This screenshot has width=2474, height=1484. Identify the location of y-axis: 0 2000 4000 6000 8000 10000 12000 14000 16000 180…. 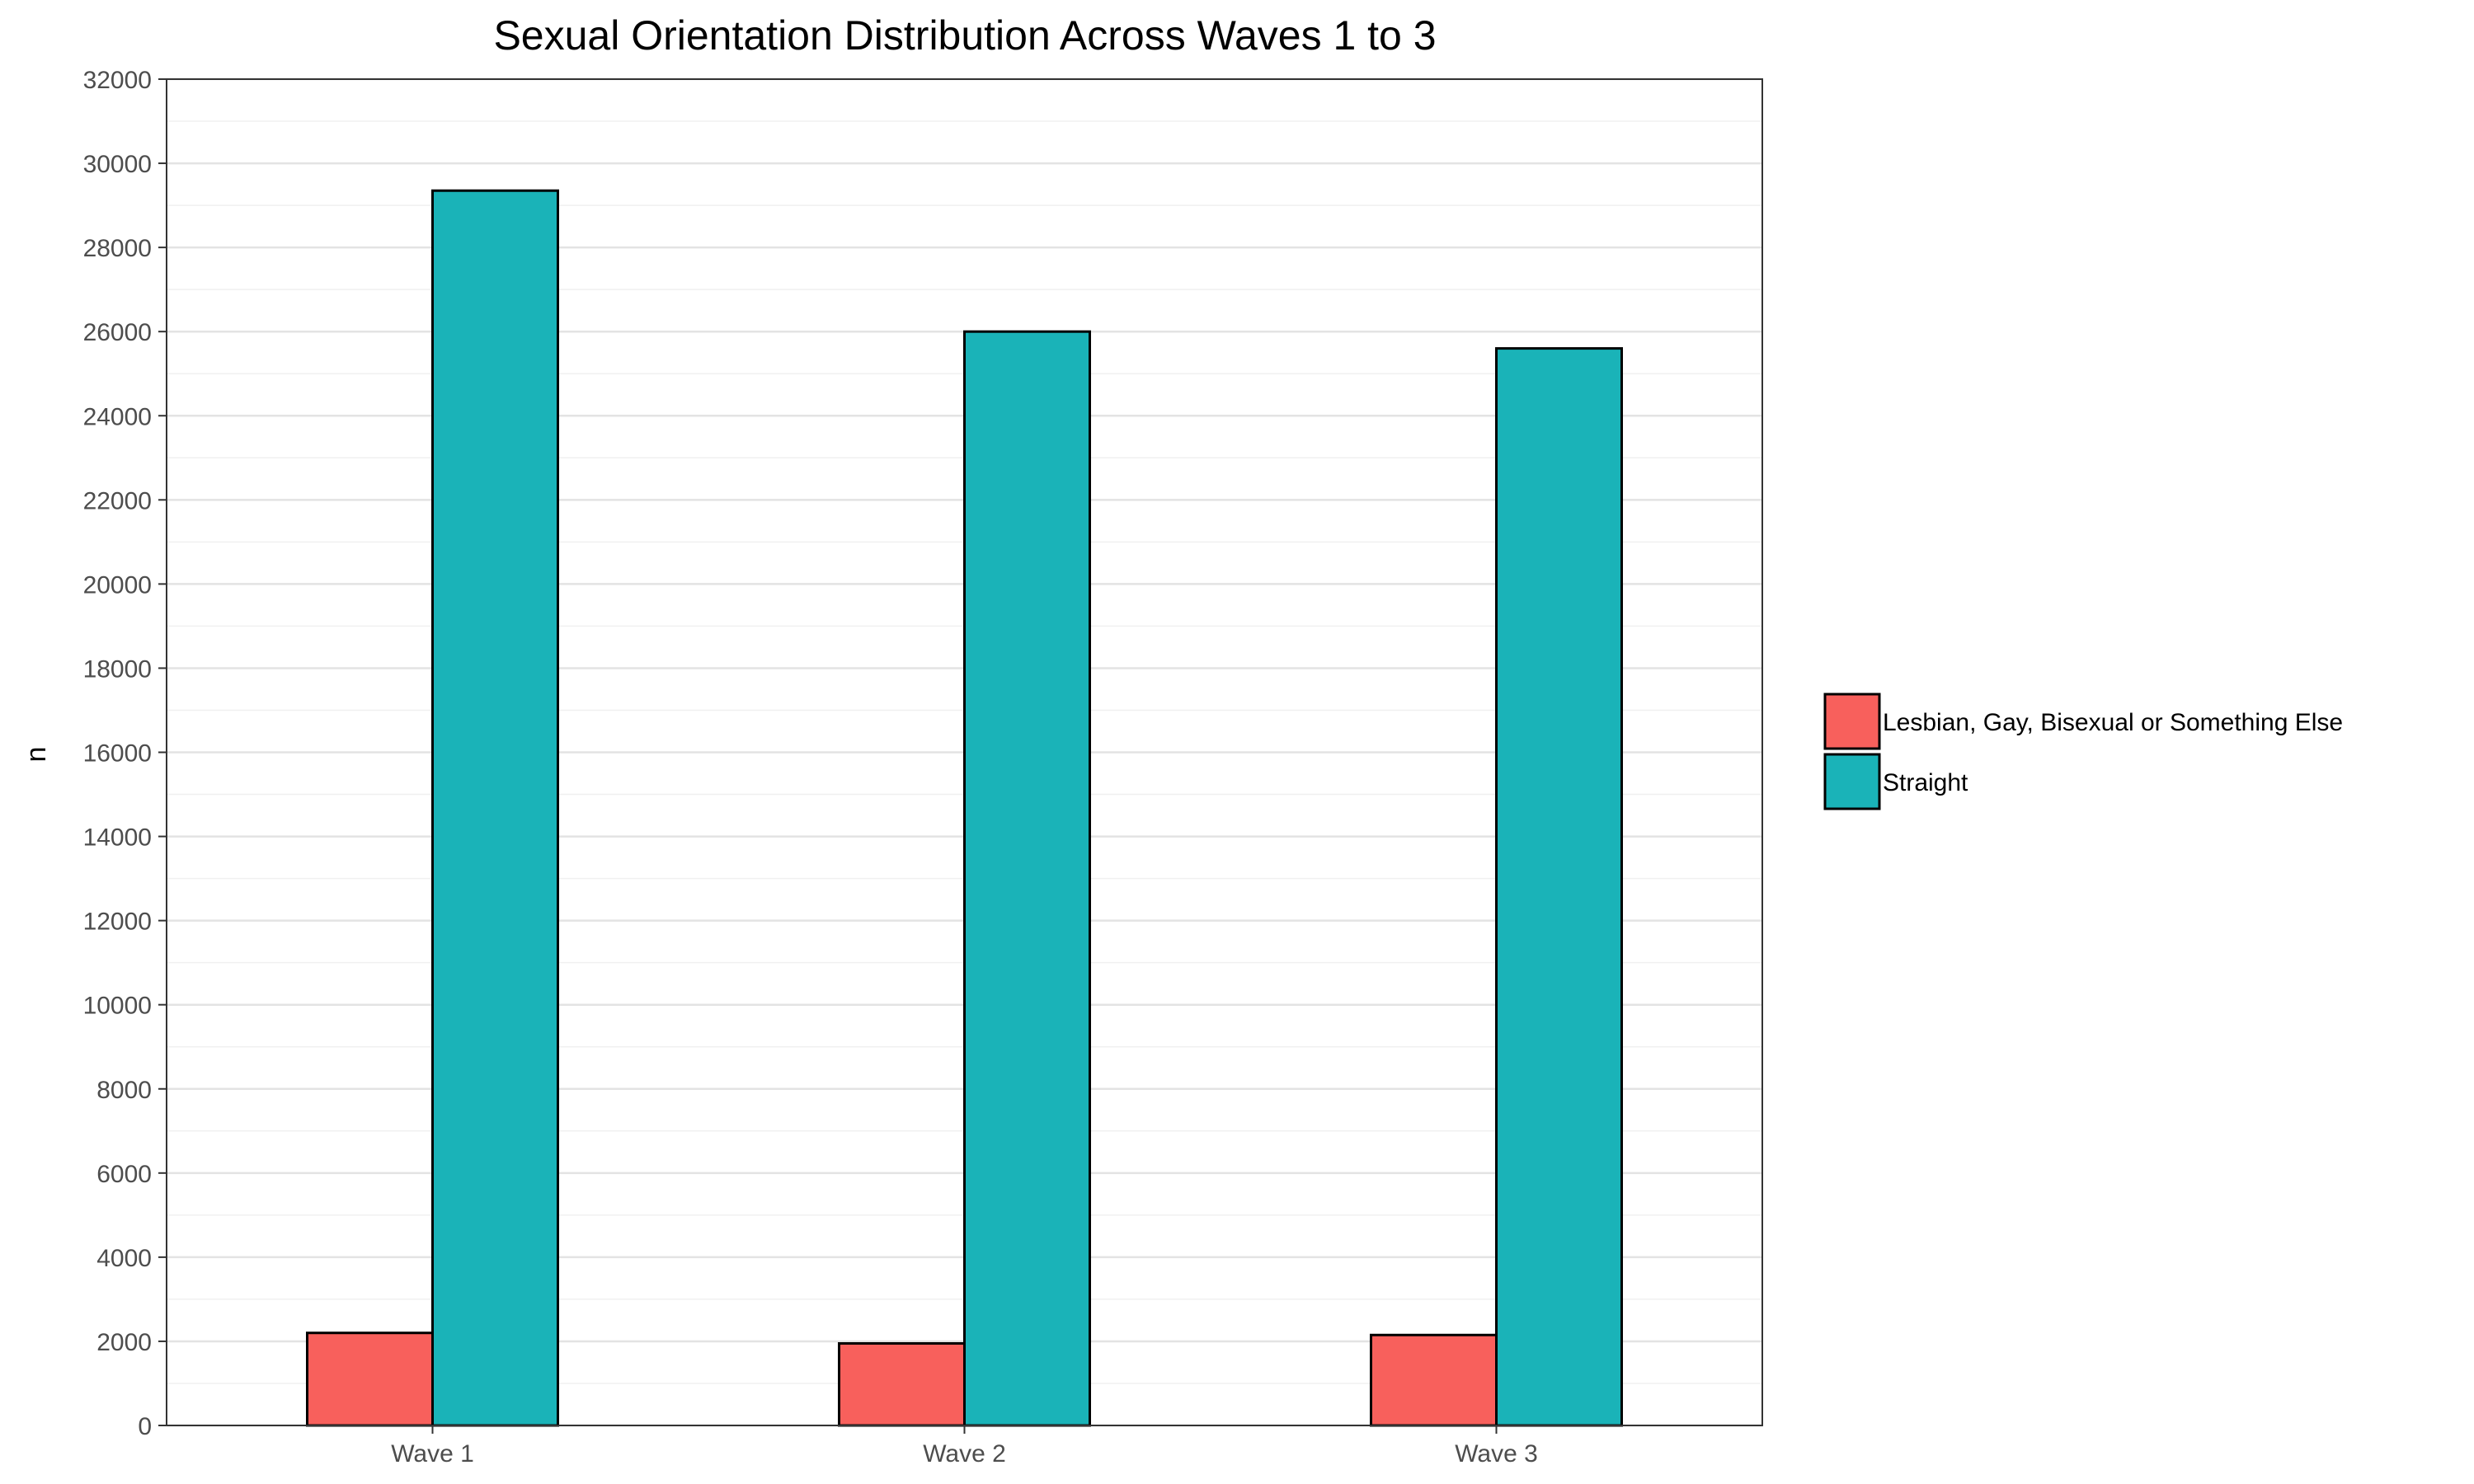
(125, 753).